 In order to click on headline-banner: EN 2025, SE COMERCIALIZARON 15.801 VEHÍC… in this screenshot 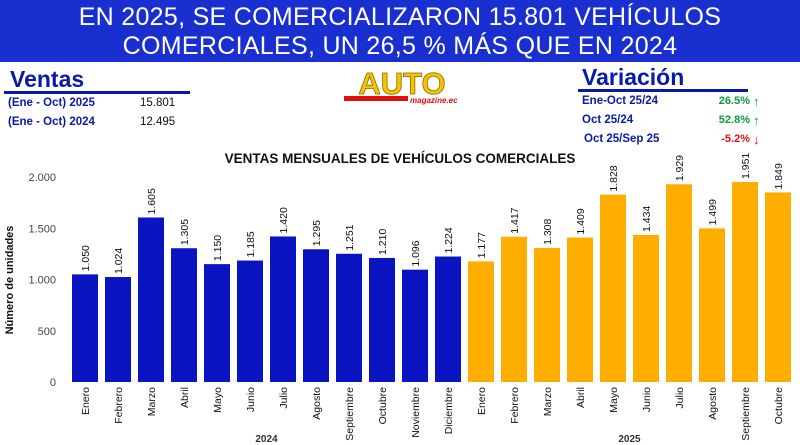, I will do `click(400, 31)`.